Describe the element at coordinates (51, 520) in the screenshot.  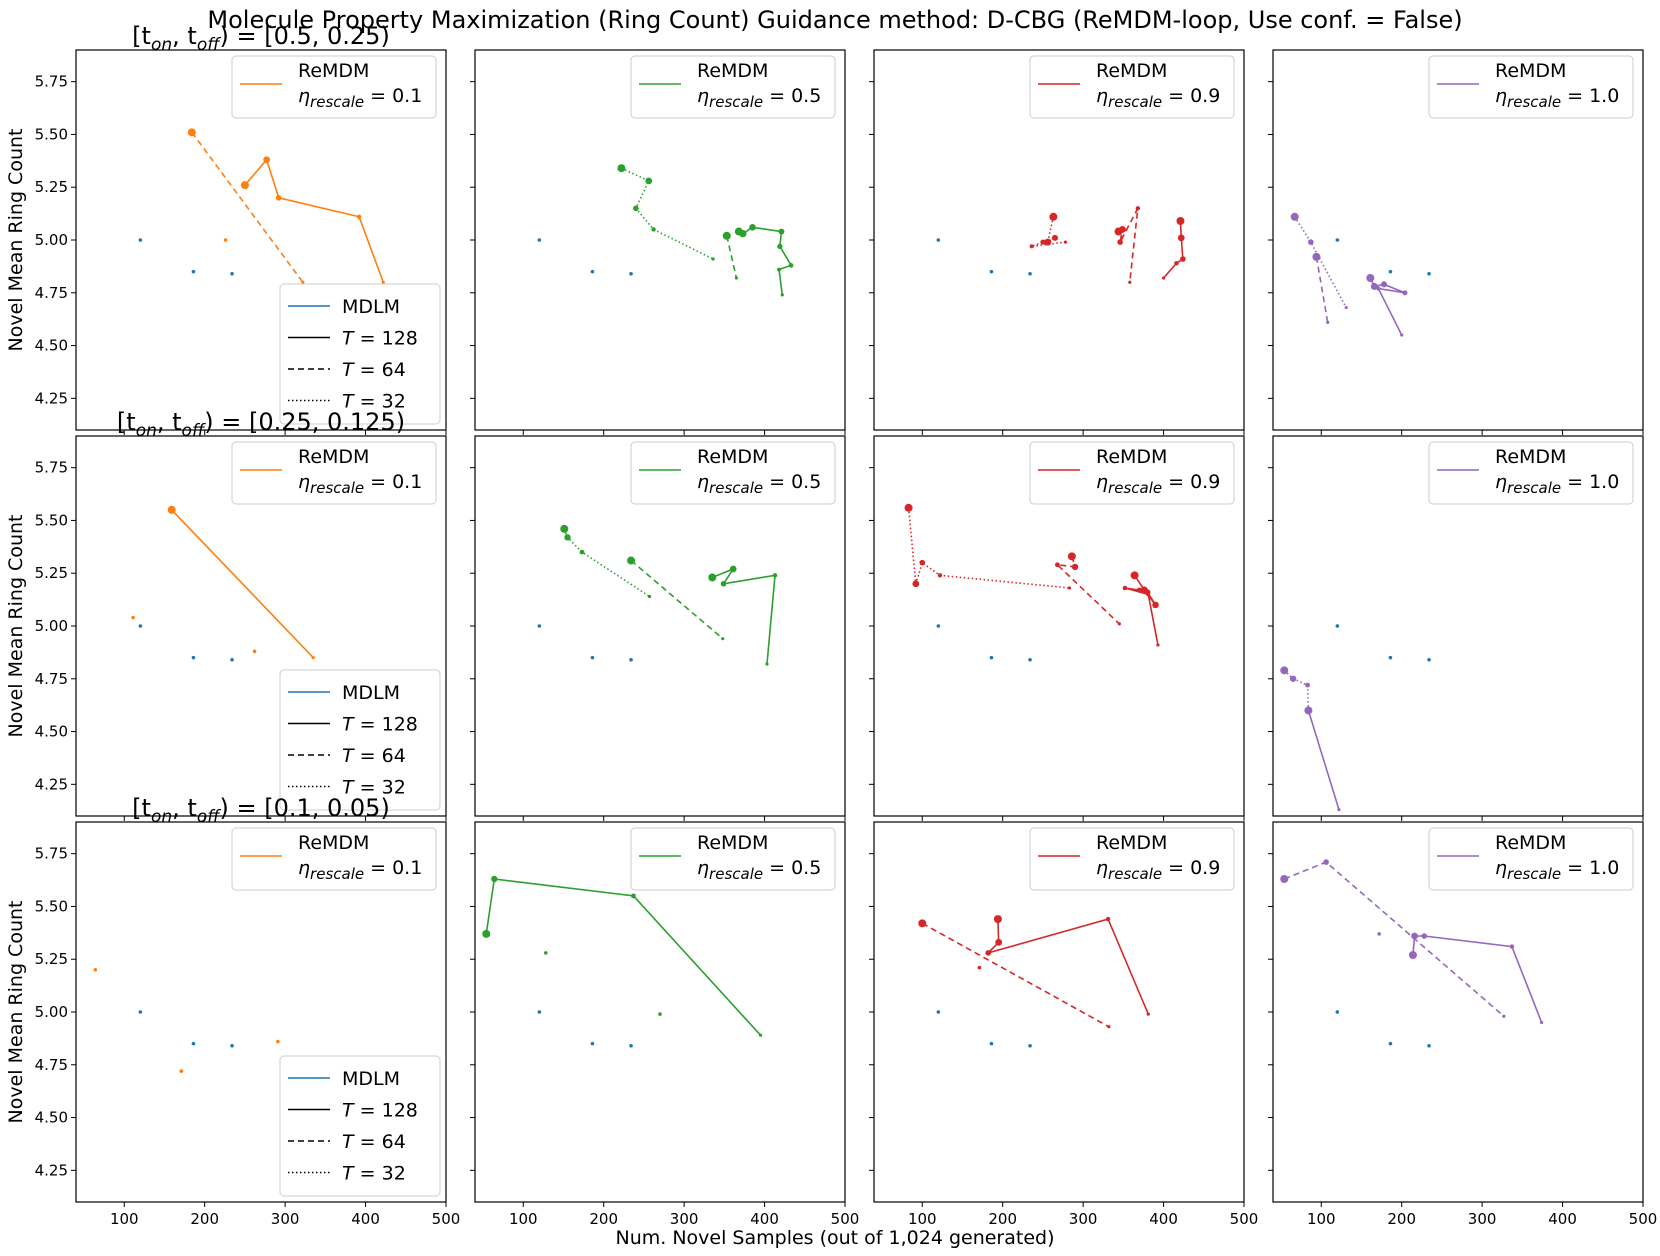
I see `y-tick-label: 5.50` at that location.